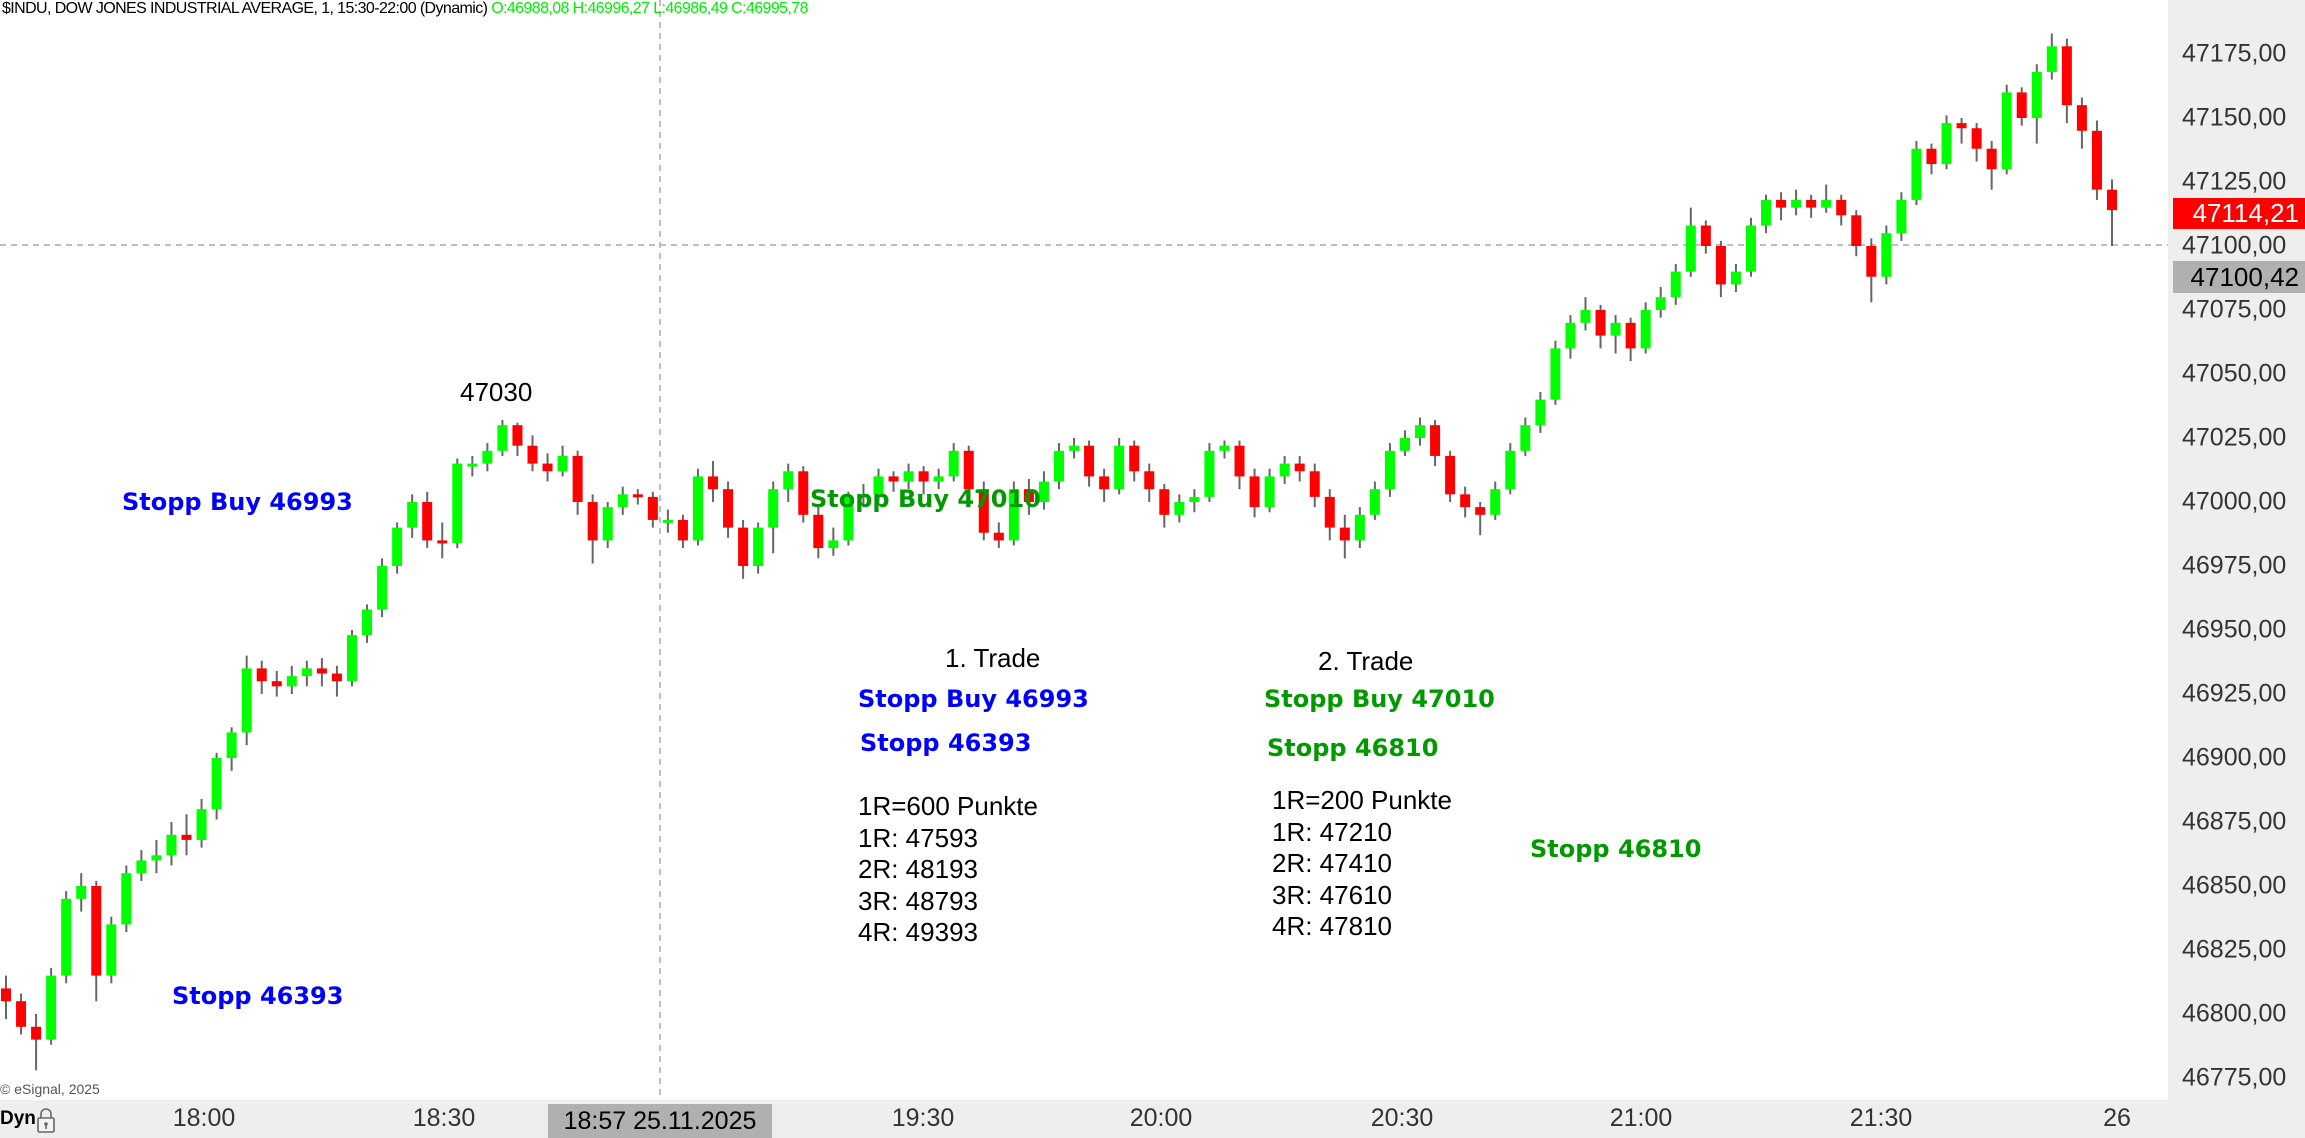 This screenshot has height=1138, width=2305. Describe the element at coordinates (2234, 693) in the screenshot. I see `price-tick-label: 46925,00` at that location.